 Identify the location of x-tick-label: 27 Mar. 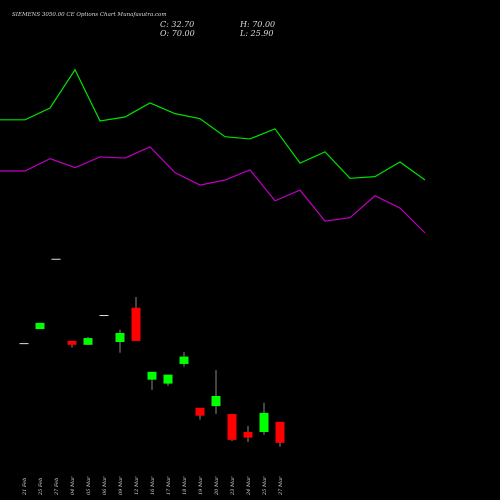
(281, 486).